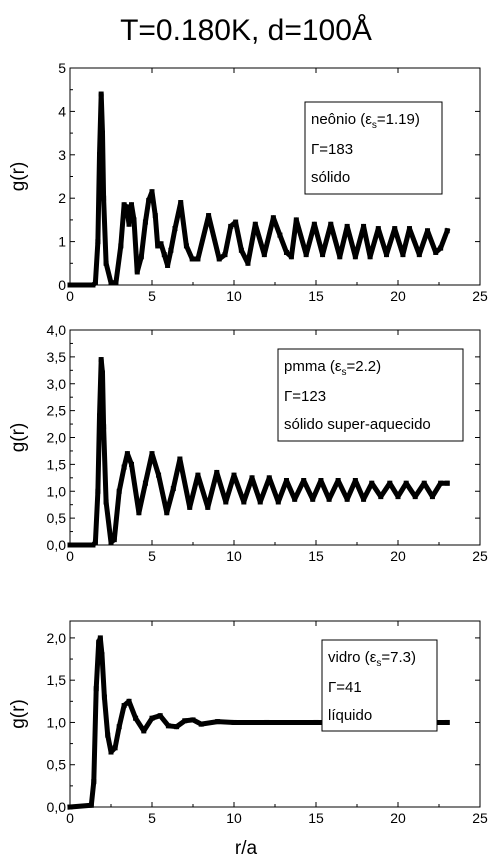 The width and height of the screenshot is (492, 865). Describe the element at coordinates (57, 807) in the screenshot. I see `y-tick-label: 0,0` at that location.